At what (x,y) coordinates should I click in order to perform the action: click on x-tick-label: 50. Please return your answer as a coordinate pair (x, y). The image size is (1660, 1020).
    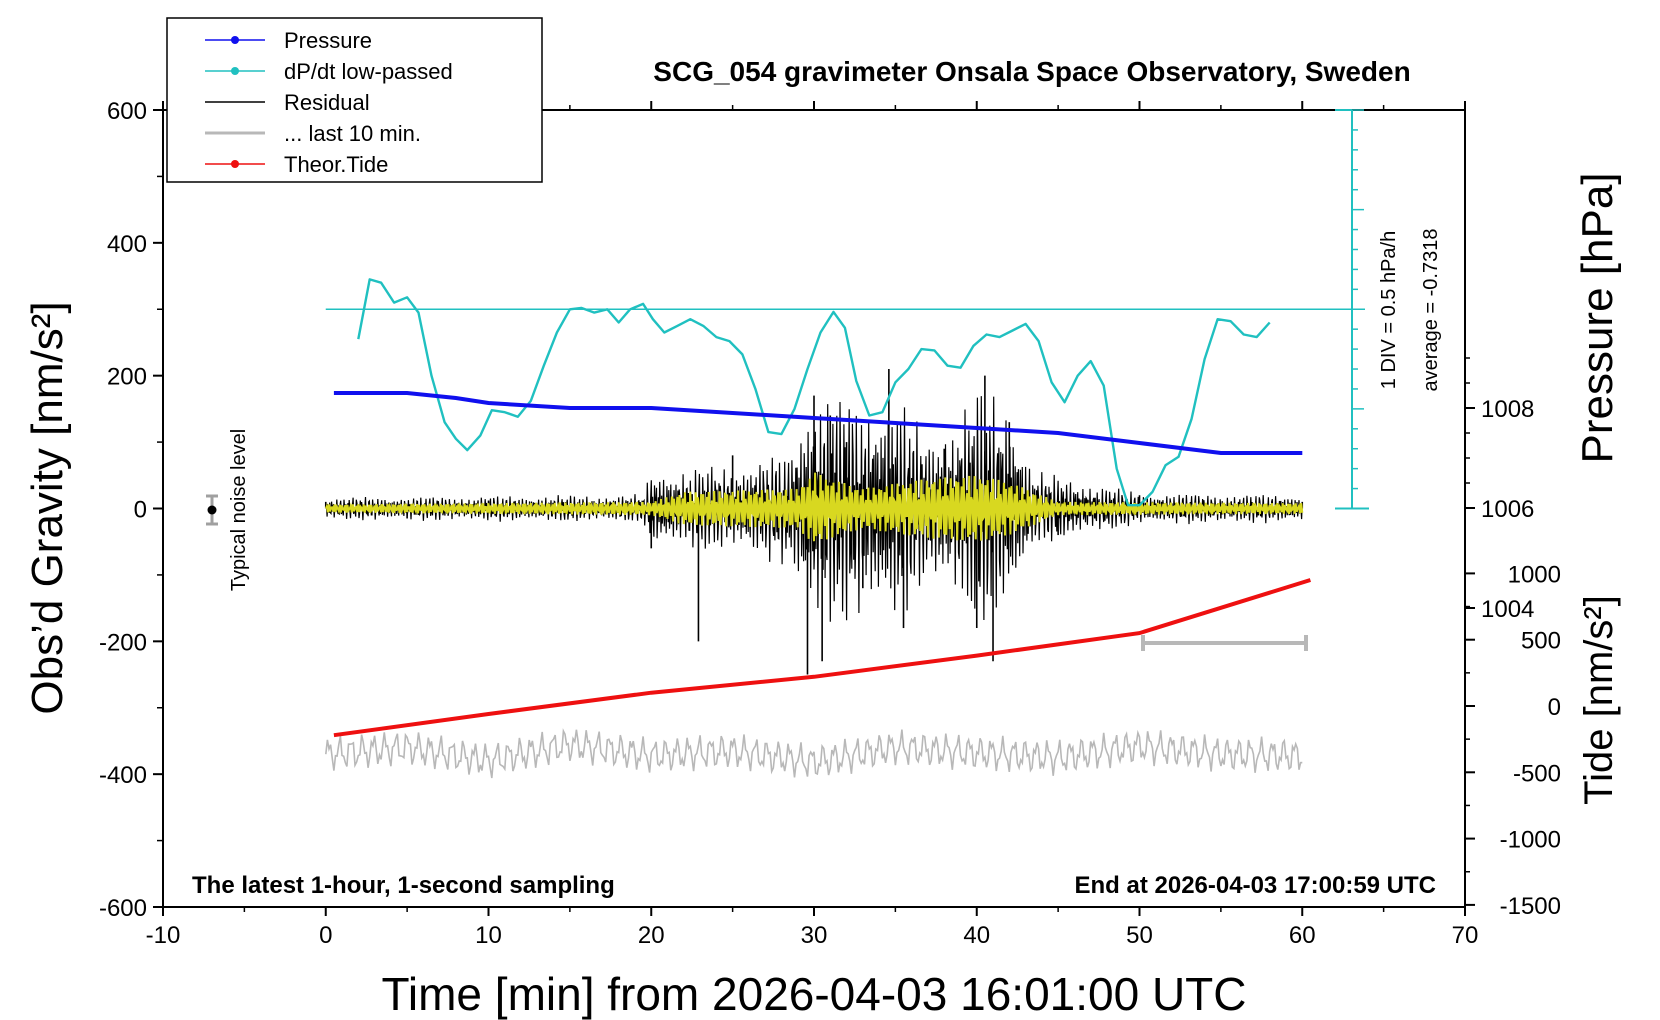
    Looking at the image, I should click on (1139, 935).